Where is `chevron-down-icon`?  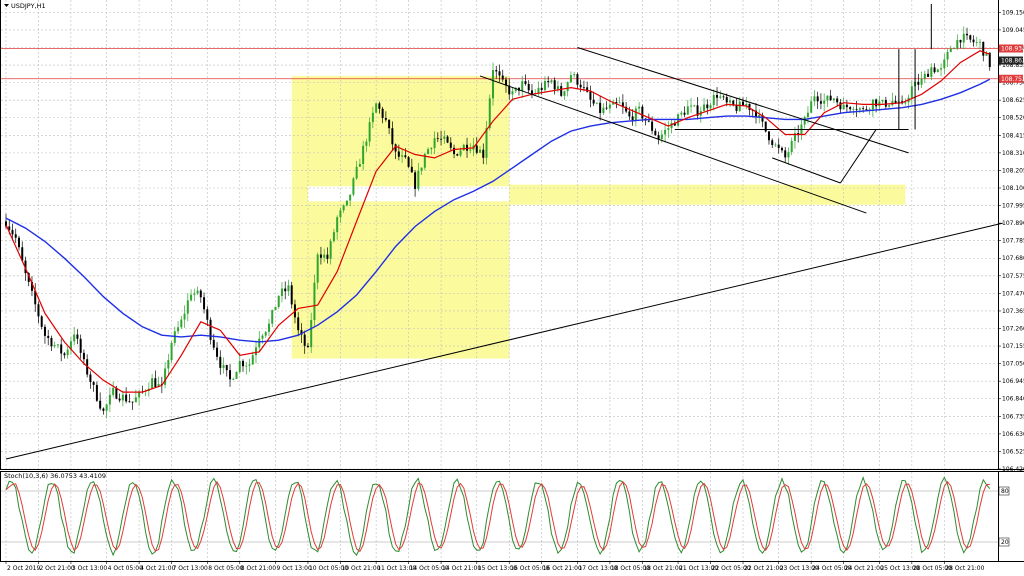
chevron-down-icon is located at coordinates (6, 5).